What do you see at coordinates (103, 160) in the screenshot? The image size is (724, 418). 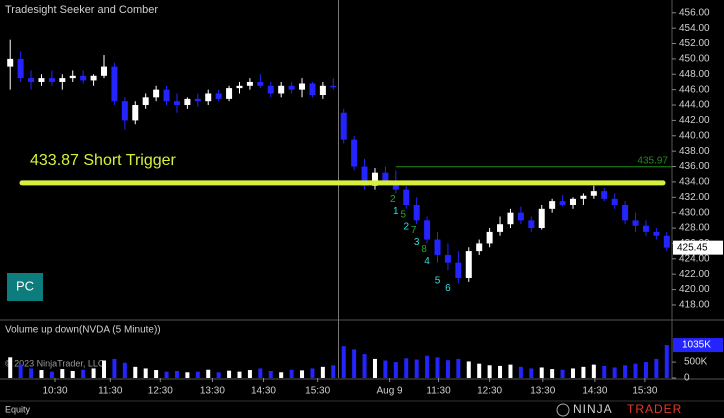 I see `trigger-label: 433.87 Short Trigger` at bounding box center [103, 160].